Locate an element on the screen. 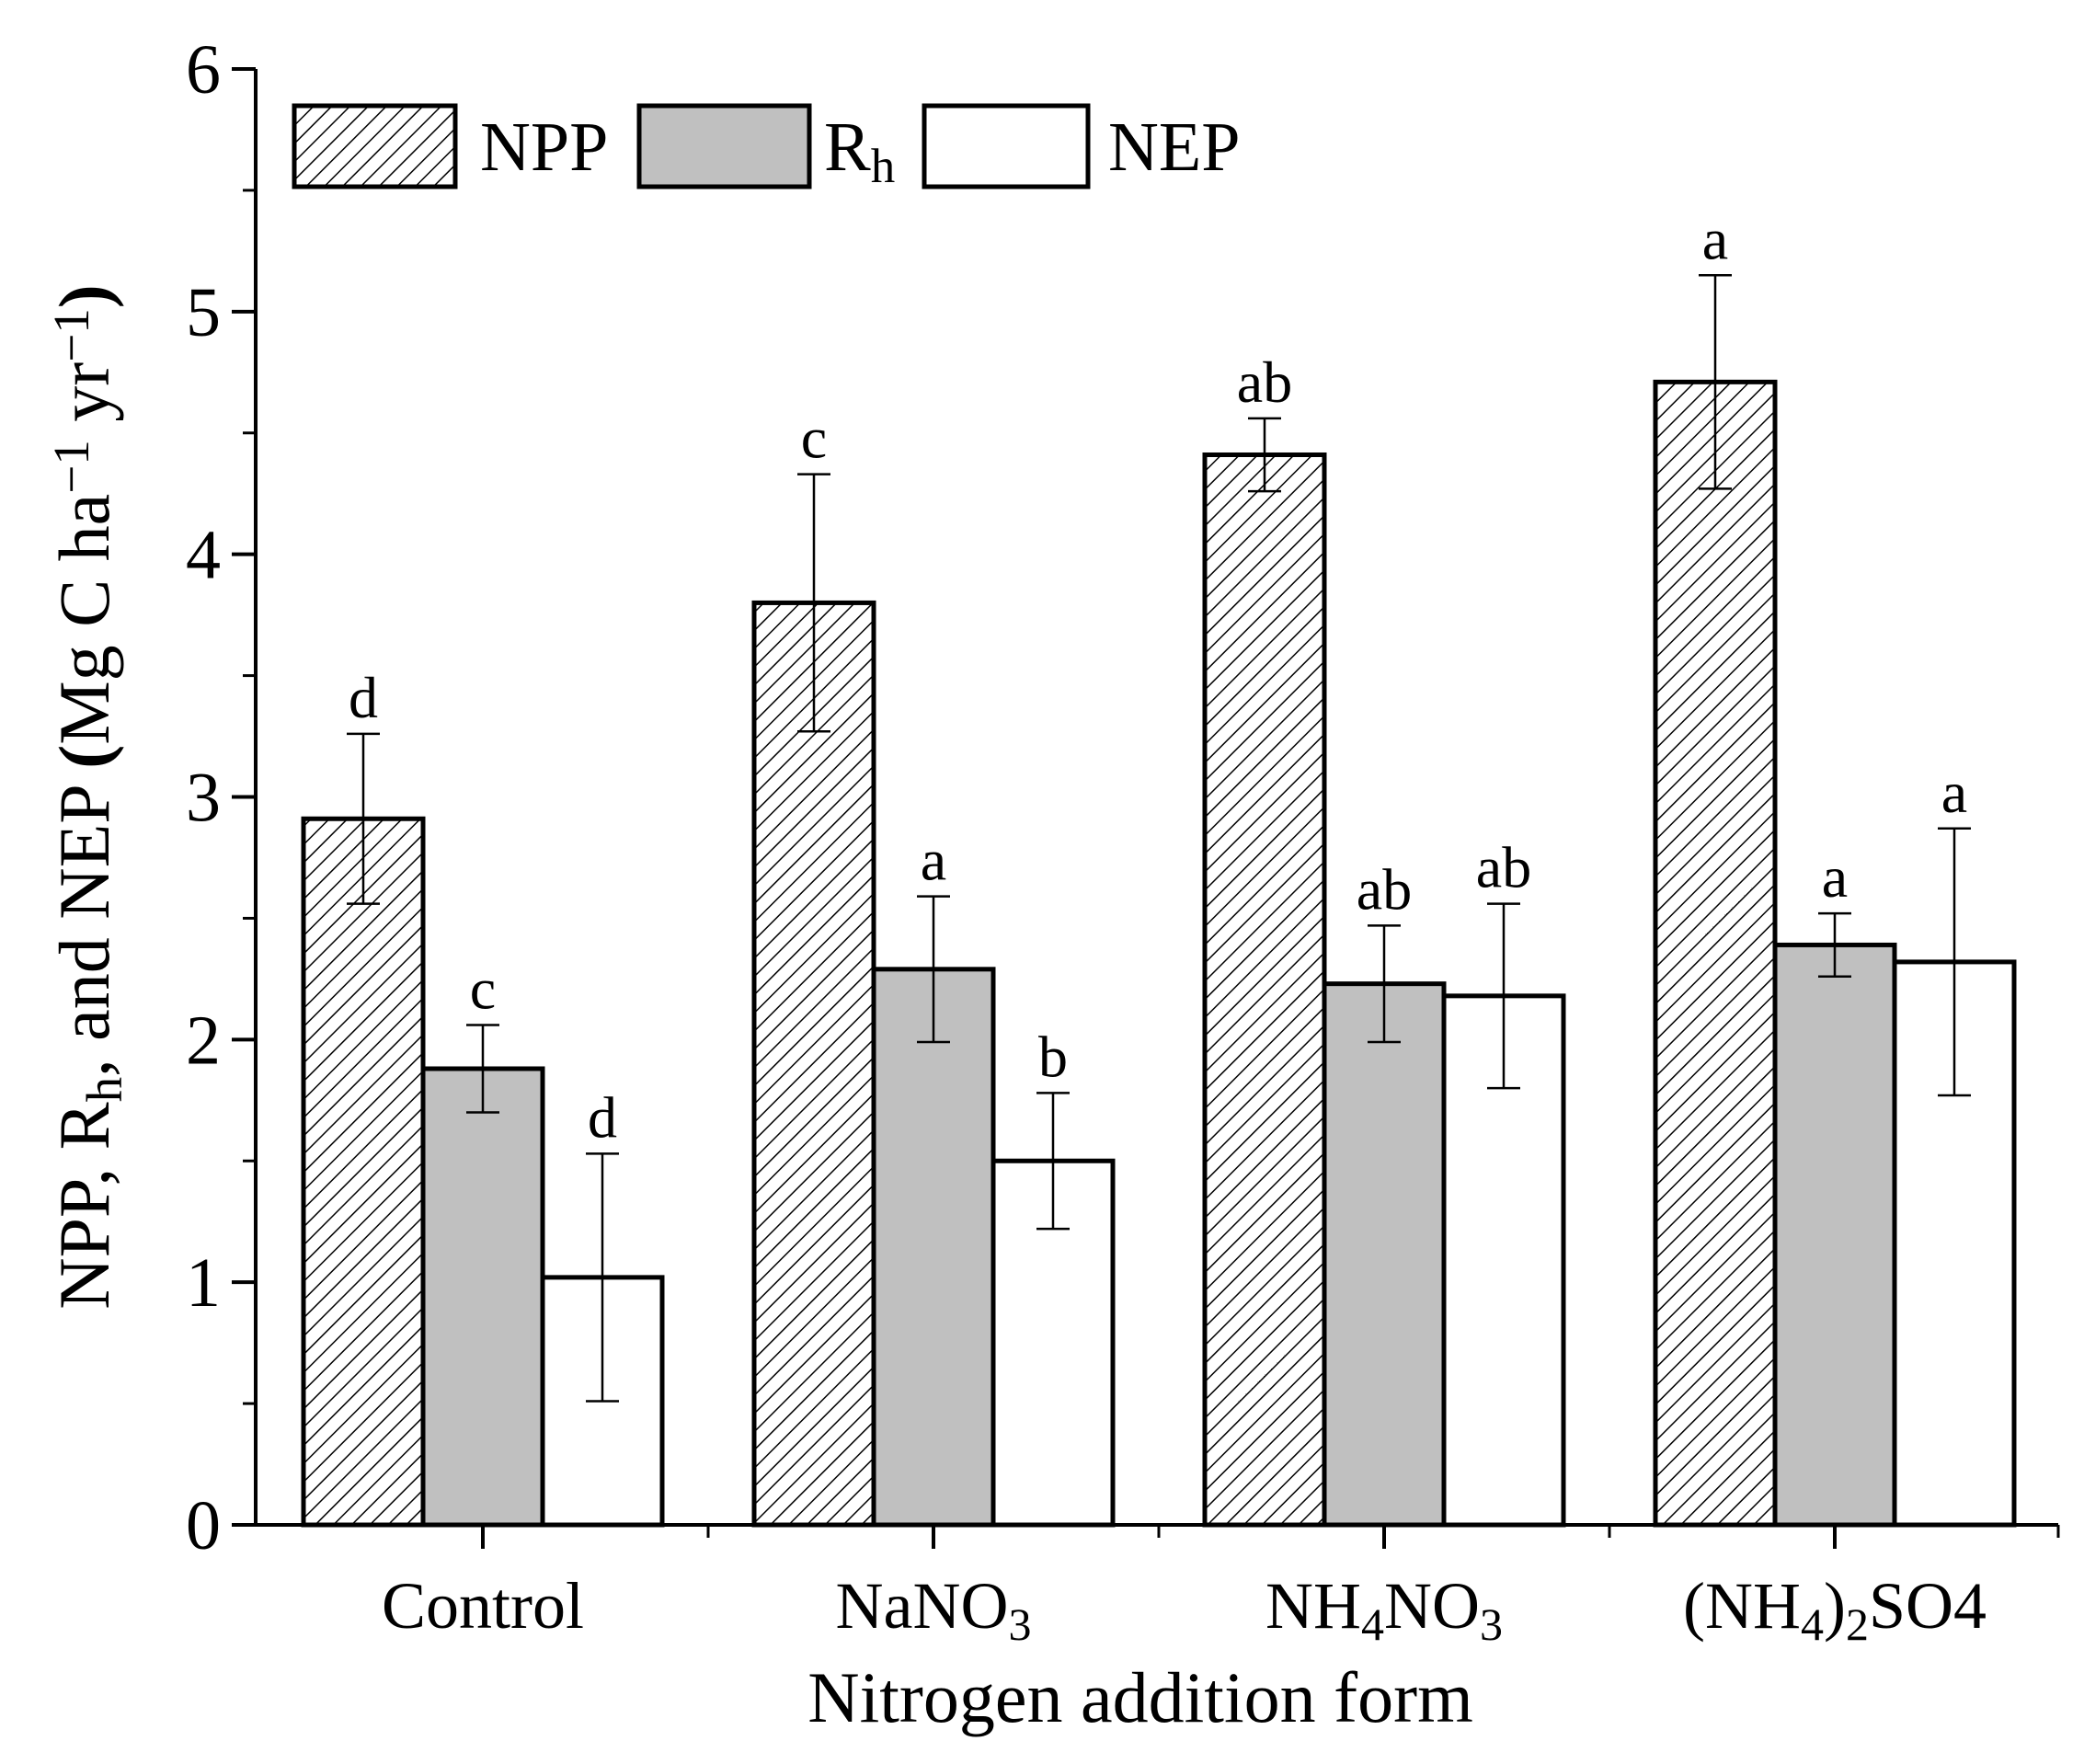  significance-letter: b is located at coordinates (1053, 1056).